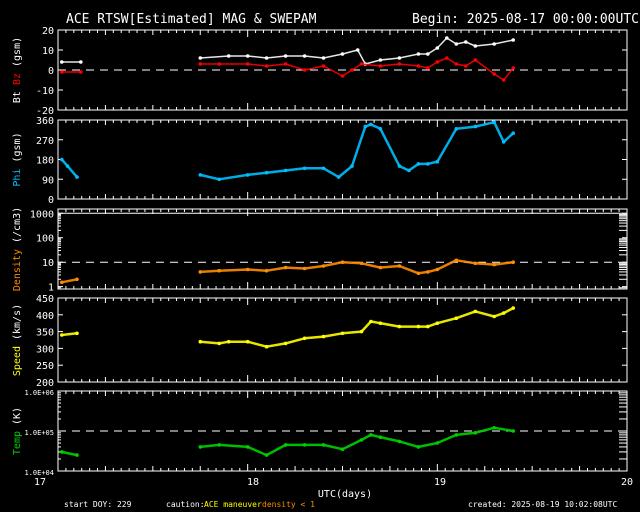 This screenshot has height=512, width=640. What do you see at coordinates (45, 91) in the screenshot?
I see `y-tick-label: -10` at bounding box center [45, 91].